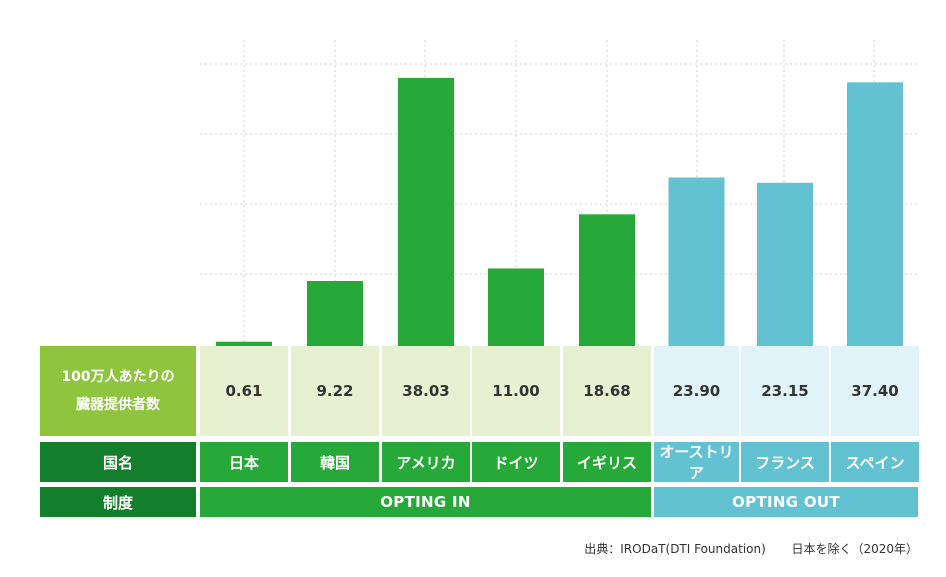 This screenshot has width=946, height=577. What do you see at coordinates (607, 462) in the screenshot?
I see `country-cell: イギリス` at bounding box center [607, 462].